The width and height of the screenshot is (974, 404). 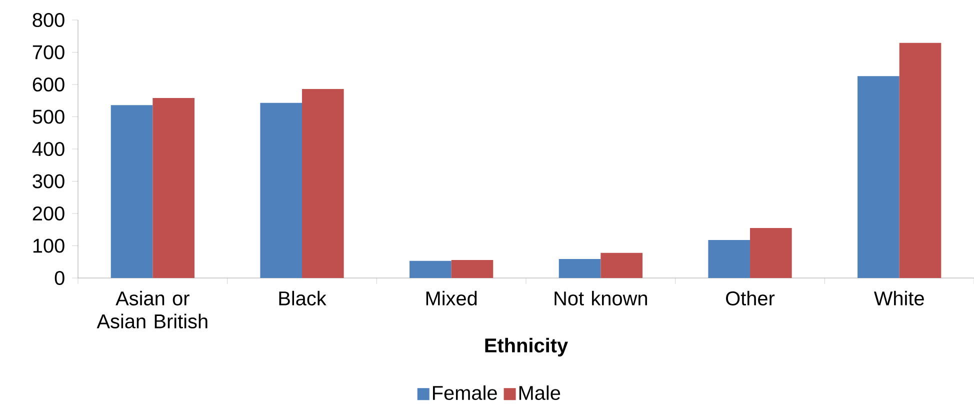 What do you see at coordinates (48, 52) in the screenshot?
I see `y-tick-label: 700` at bounding box center [48, 52].